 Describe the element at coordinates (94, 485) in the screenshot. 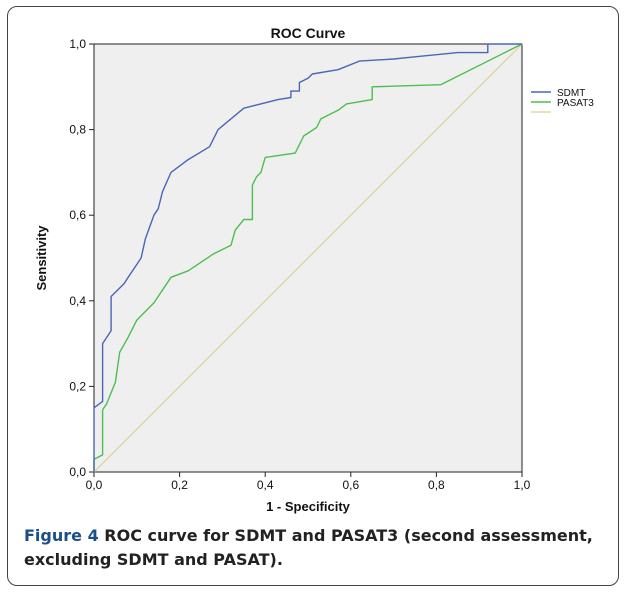

I see `x-tick-label: 0,0` at that location.